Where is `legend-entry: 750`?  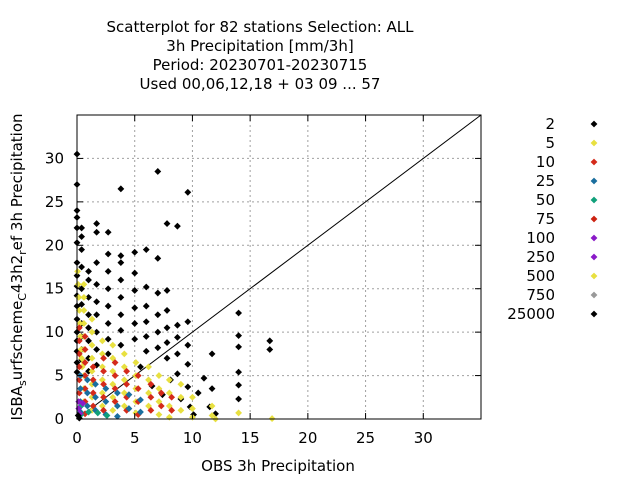 legend-entry: 750 is located at coordinates (562, 295).